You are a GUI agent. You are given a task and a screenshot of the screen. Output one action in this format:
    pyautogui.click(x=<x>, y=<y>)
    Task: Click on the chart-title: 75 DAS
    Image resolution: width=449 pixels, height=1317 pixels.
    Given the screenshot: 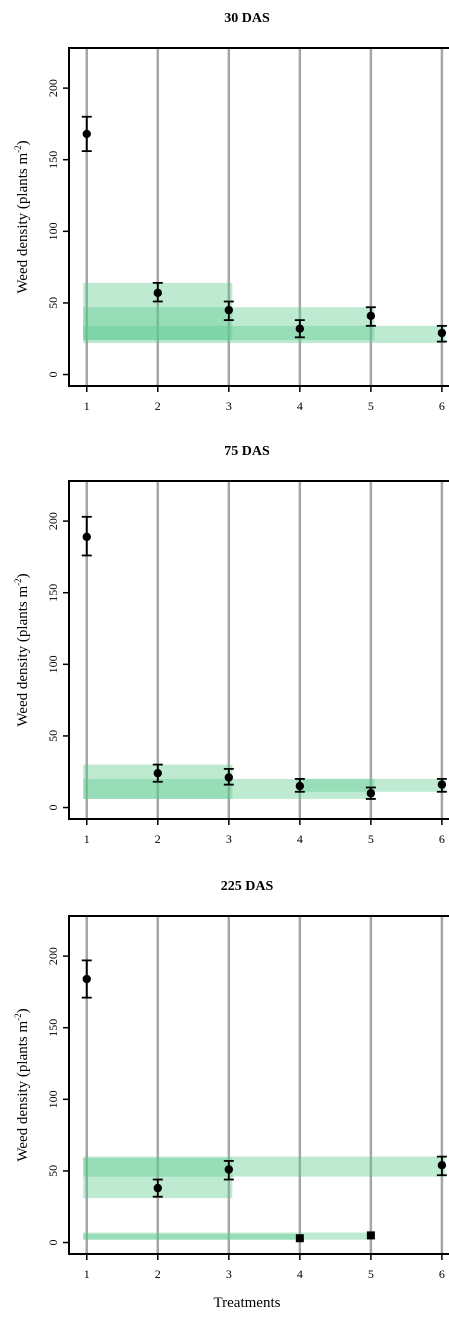 What is the action you would take?
    pyautogui.click(x=247, y=451)
    